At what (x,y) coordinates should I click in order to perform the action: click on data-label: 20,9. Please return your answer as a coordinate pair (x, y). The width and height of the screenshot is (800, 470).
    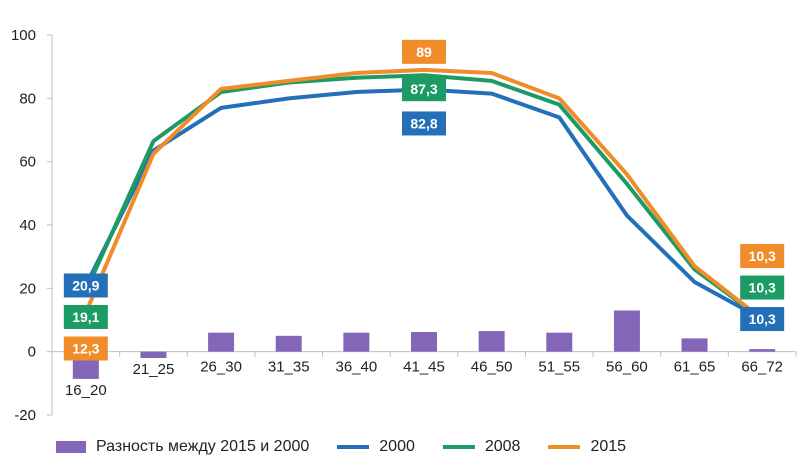
    Looking at the image, I should click on (85, 285).